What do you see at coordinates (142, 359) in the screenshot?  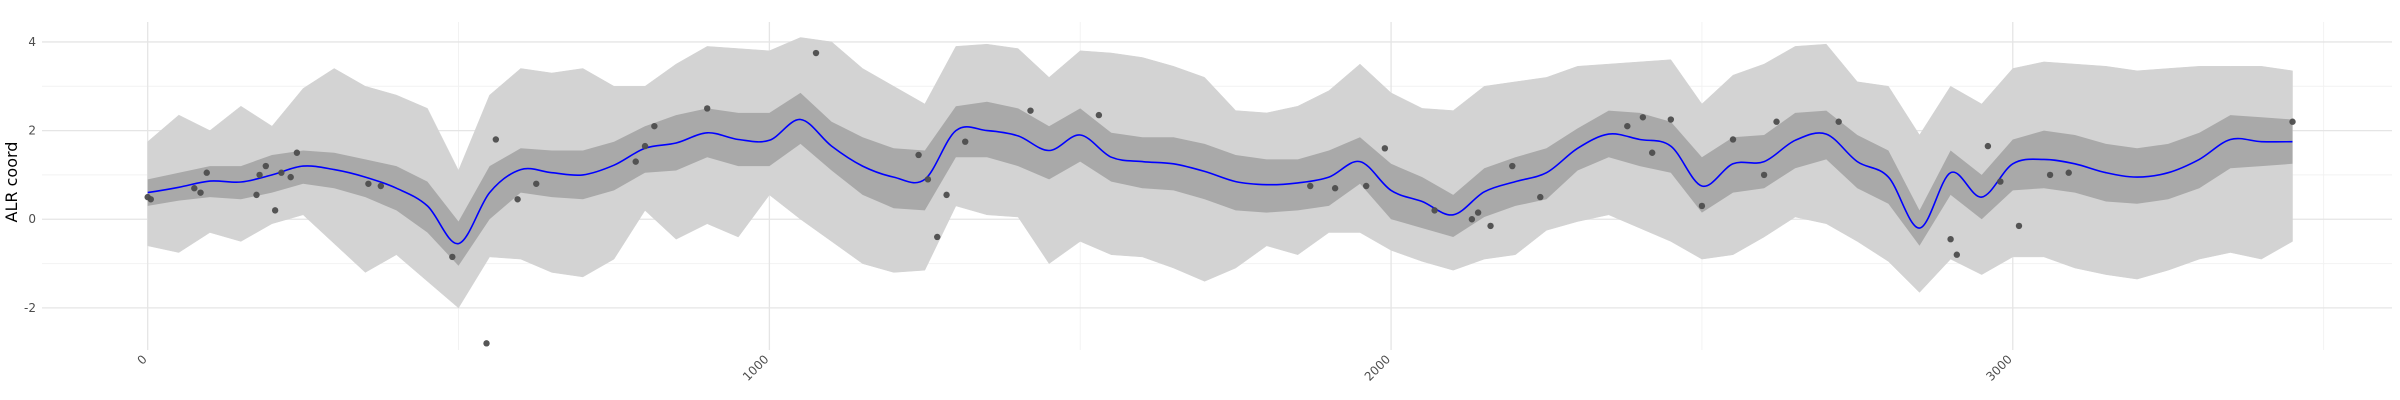 I see `x-tick-label: 0` at bounding box center [142, 359].